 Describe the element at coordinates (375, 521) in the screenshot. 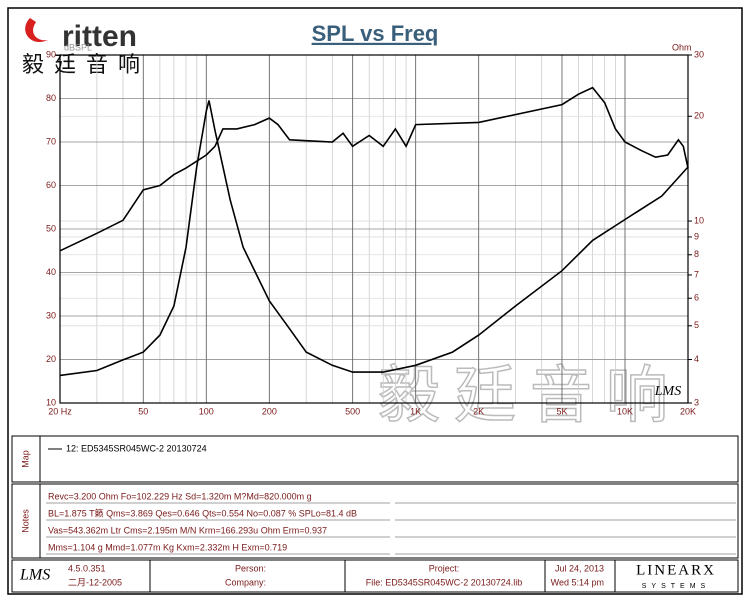

I see `notes-panel` at that location.